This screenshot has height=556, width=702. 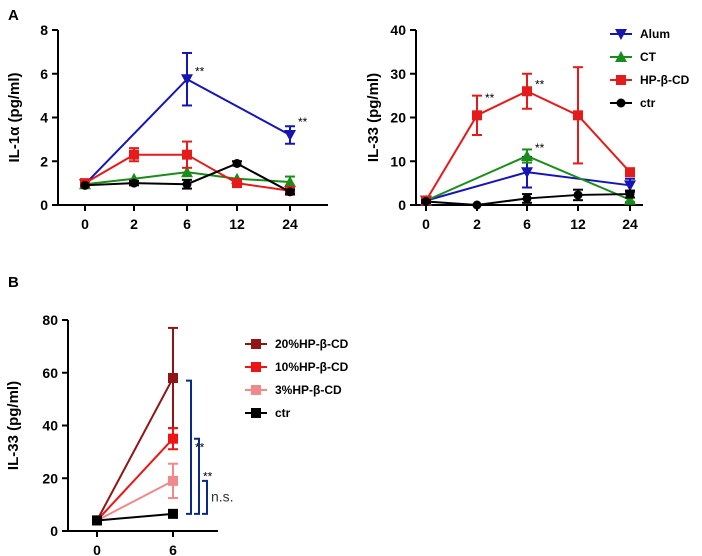 What do you see at coordinates (308, 390) in the screenshot?
I see `dose-legend-label: 3%HP-β-CD` at bounding box center [308, 390].